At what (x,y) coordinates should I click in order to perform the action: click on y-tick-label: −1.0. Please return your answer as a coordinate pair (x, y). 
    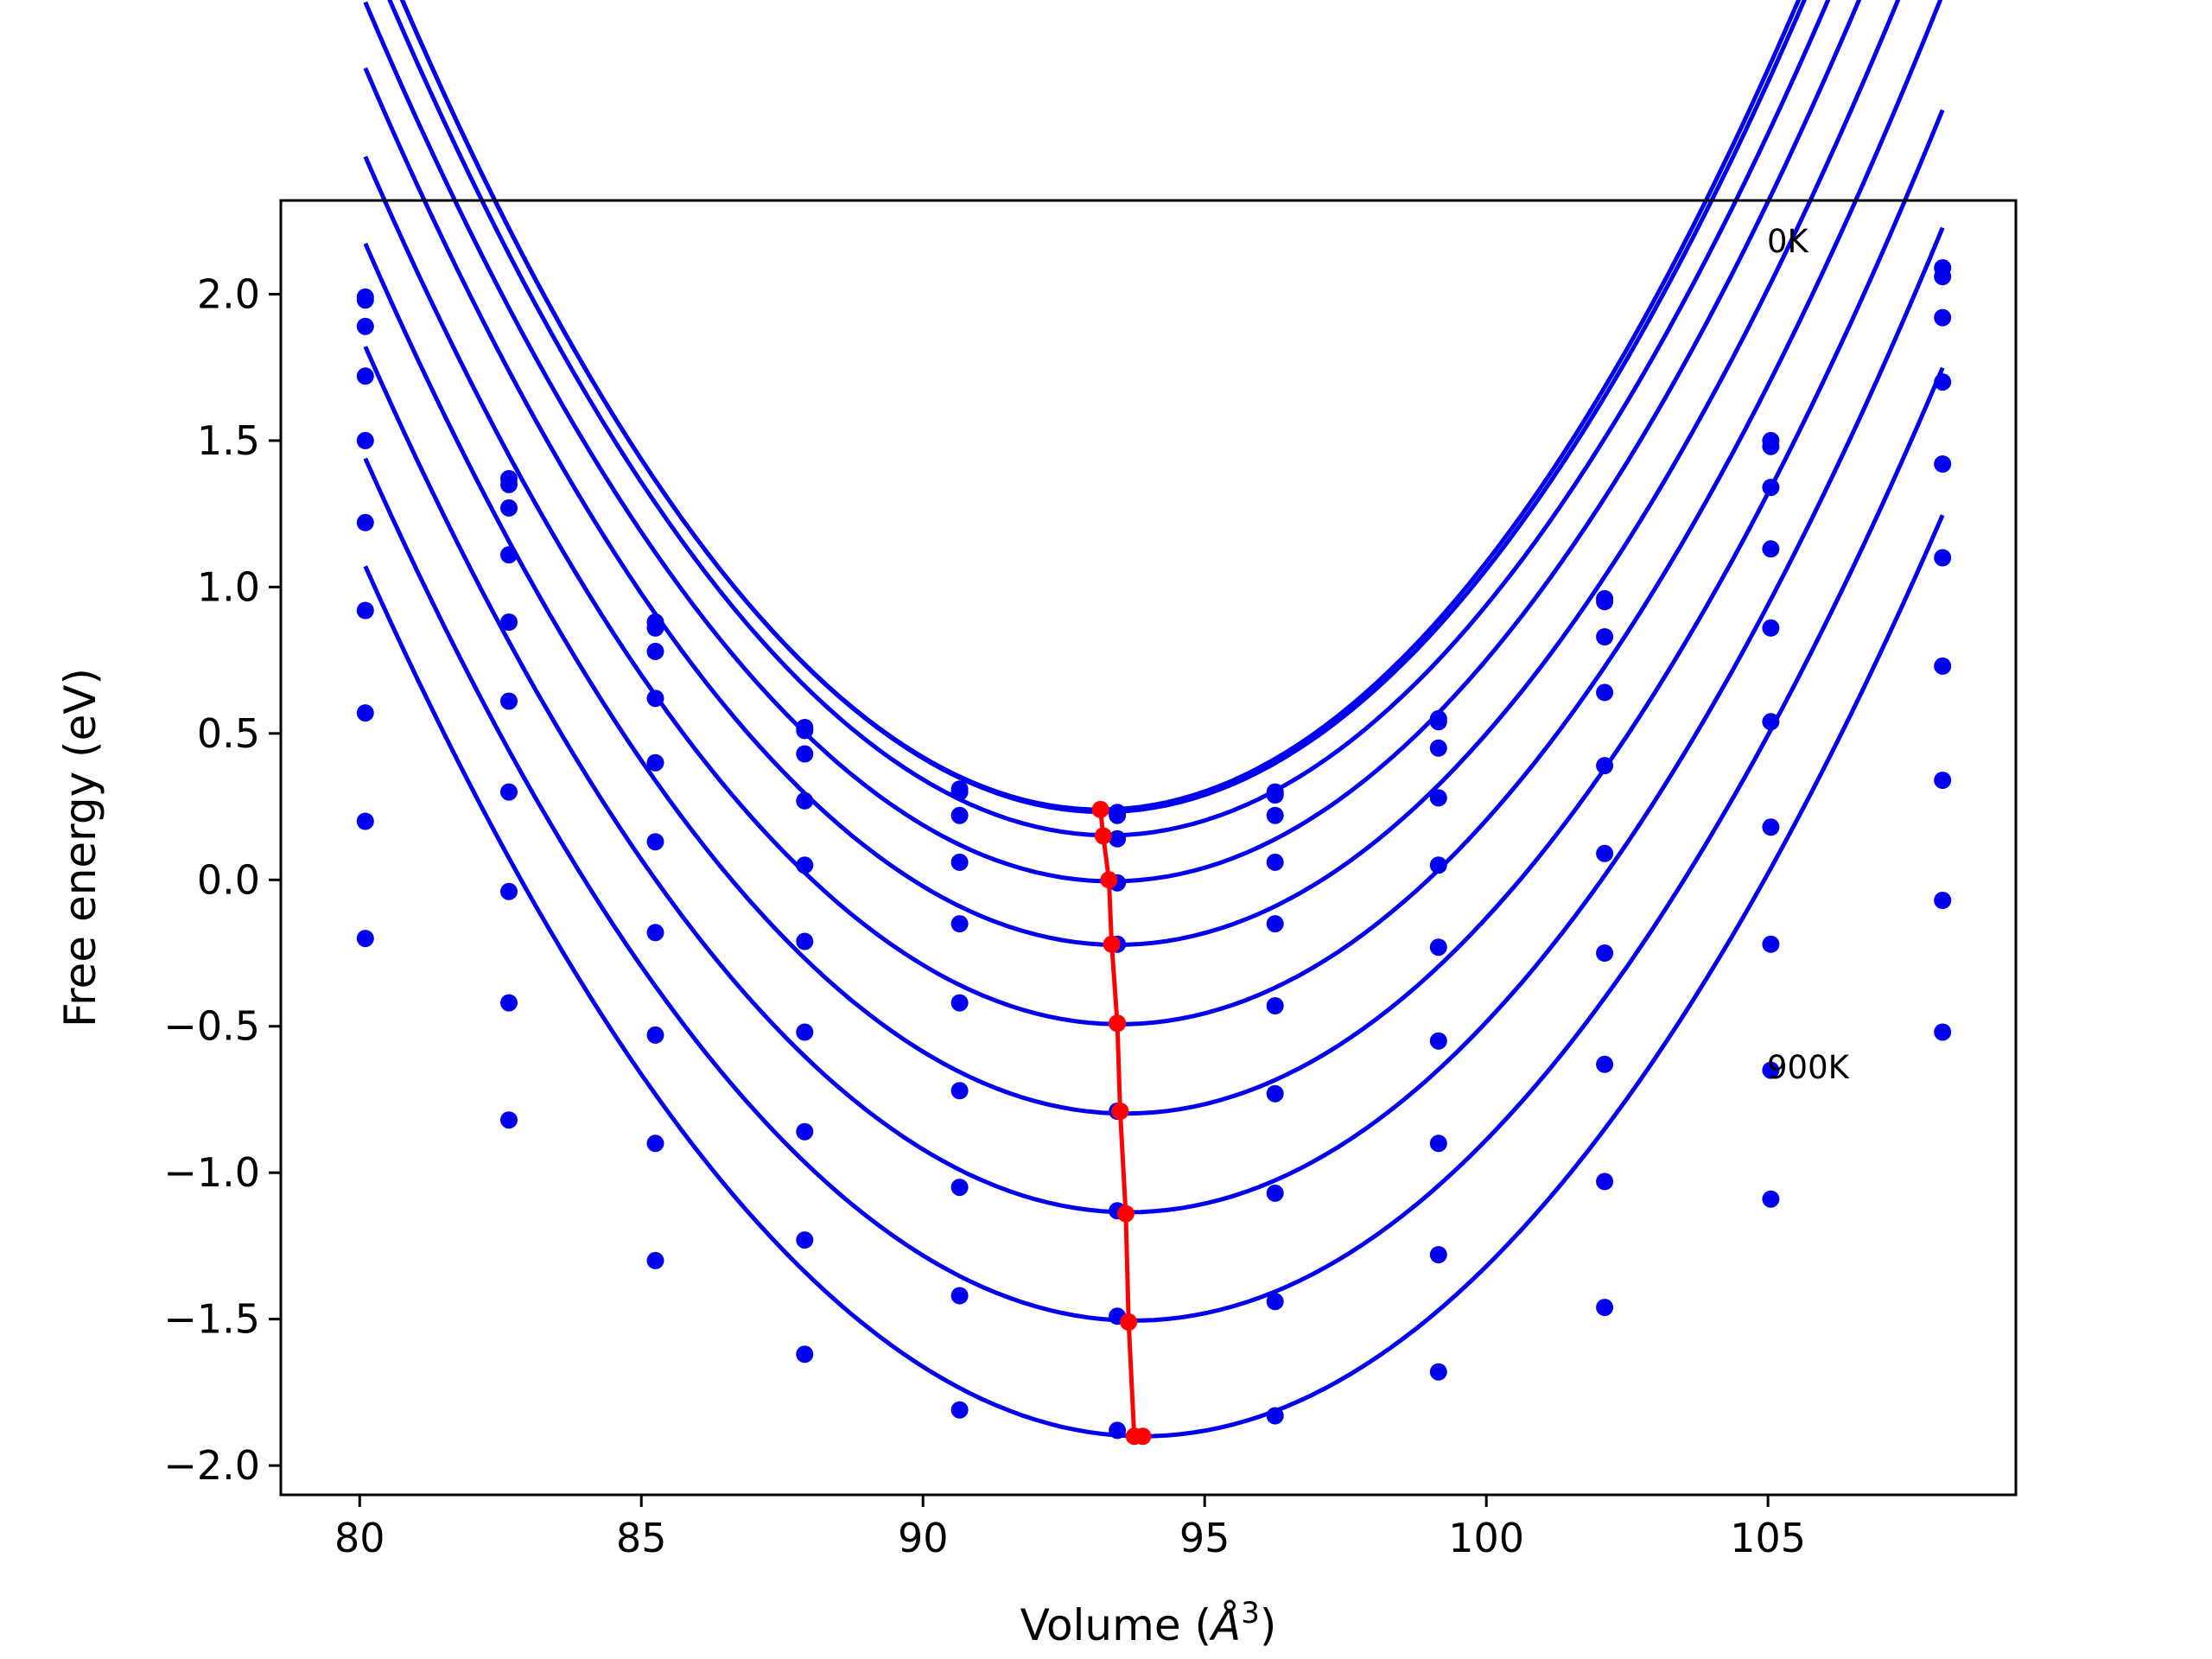
    Looking at the image, I should click on (211, 1172).